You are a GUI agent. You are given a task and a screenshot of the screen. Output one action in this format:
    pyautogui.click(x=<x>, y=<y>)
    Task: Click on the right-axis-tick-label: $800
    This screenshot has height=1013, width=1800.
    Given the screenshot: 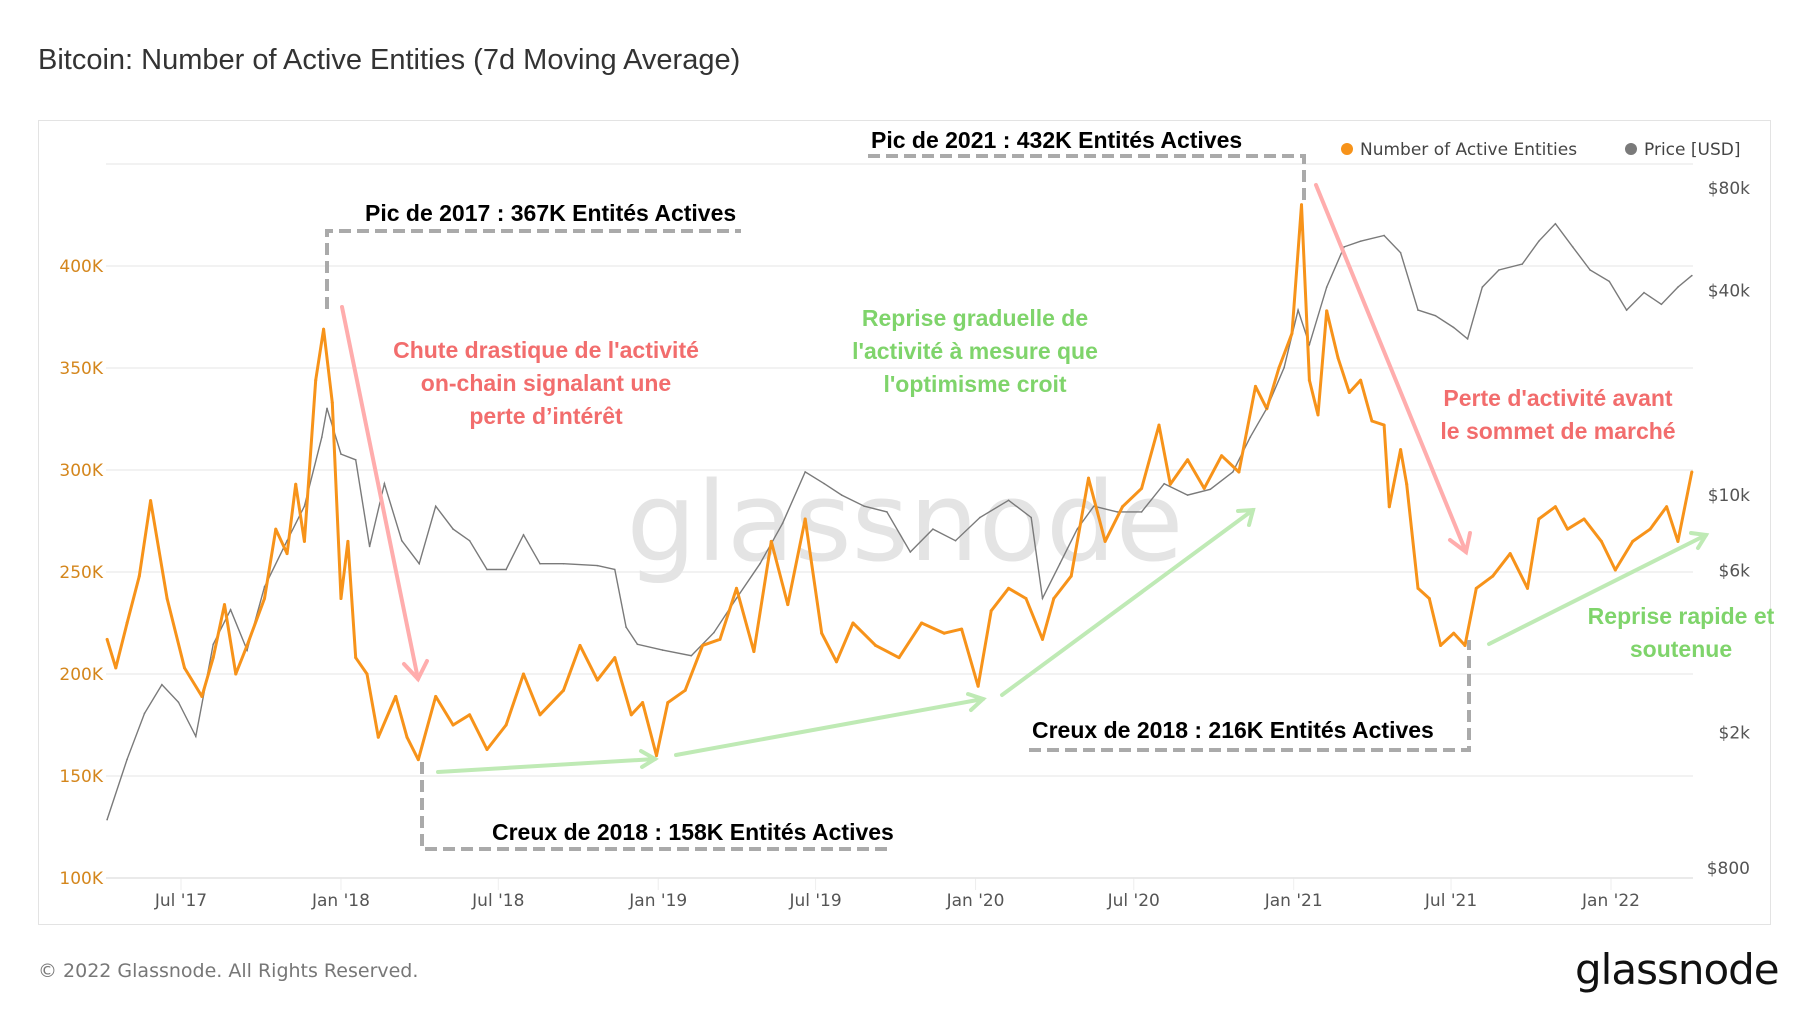 What is the action you would take?
    pyautogui.click(x=1728, y=869)
    